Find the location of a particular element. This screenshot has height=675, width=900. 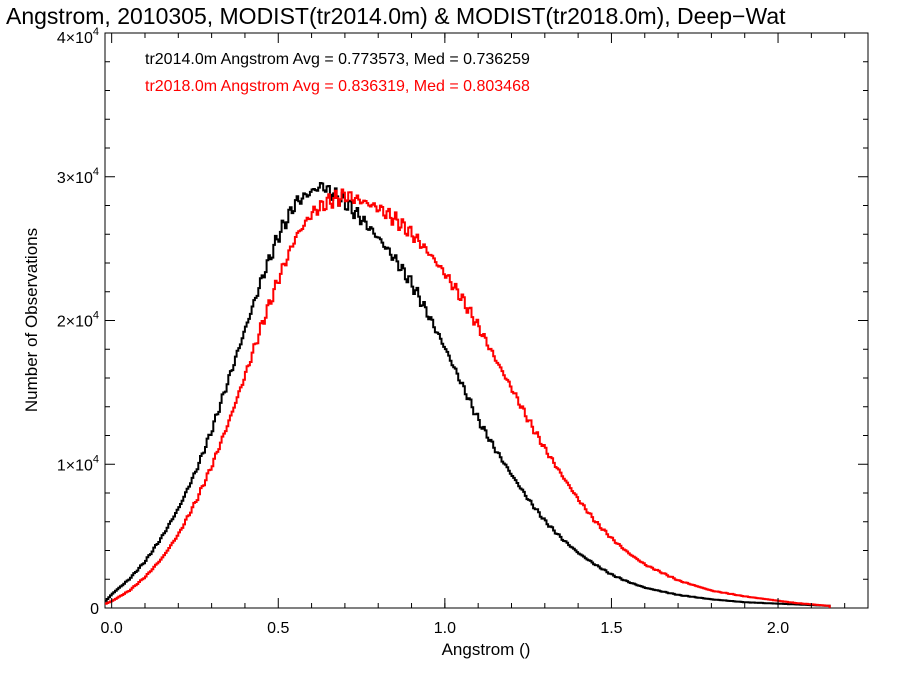

y-tick-label: 0 is located at coordinates (94, 609).